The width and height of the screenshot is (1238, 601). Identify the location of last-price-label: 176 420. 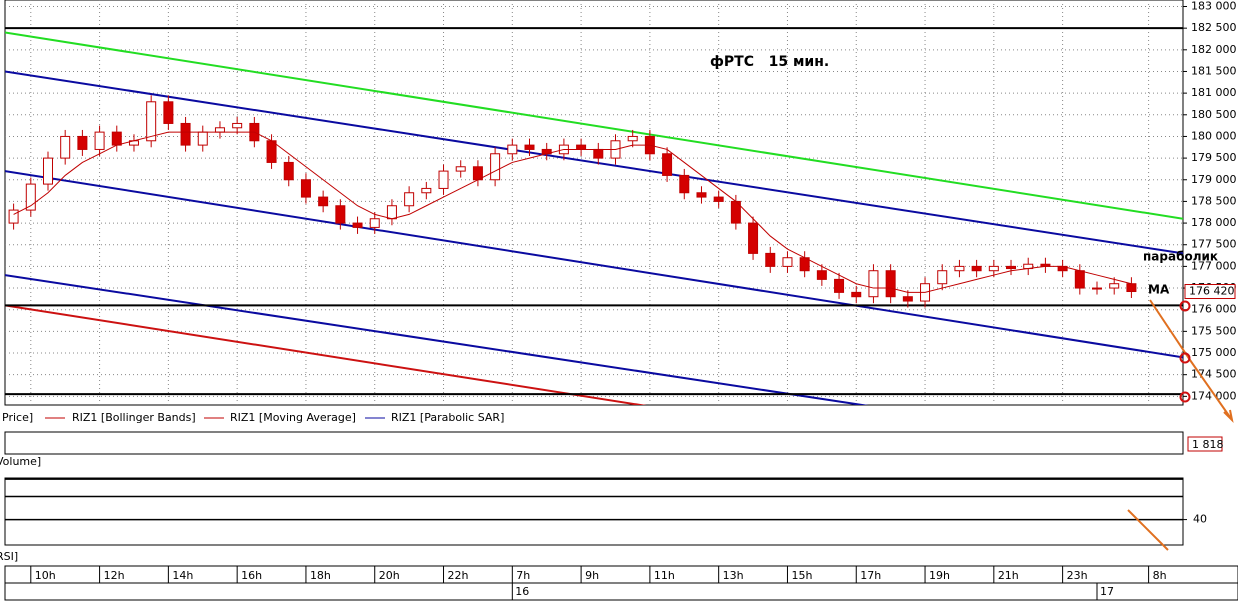
(1212, 291).